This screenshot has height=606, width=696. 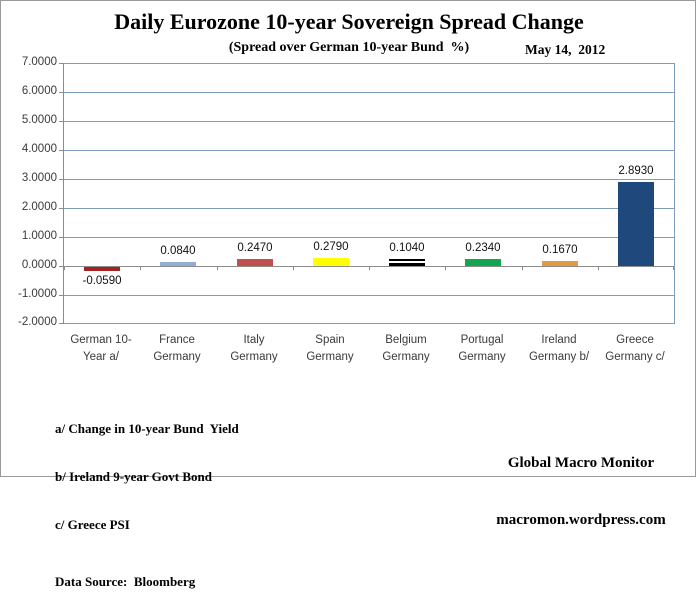 I want to click on bar-spain, so click(x=331, y=262).